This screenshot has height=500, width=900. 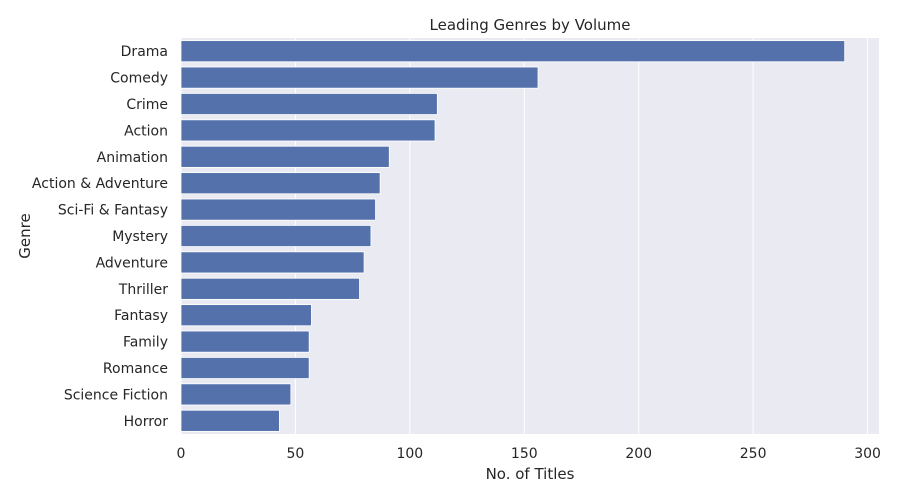 What do you see at coordinates (230, 420) in the screenshot?
I see `bar-horror` at bounding box center [230, 420].